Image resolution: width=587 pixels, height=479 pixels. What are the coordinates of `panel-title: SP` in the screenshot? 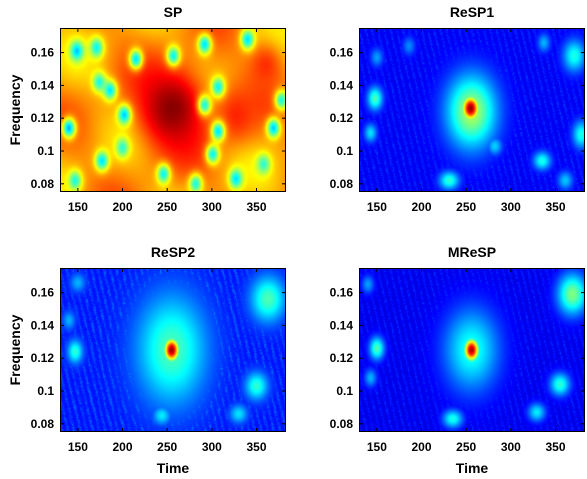 It's located at (173, 12).